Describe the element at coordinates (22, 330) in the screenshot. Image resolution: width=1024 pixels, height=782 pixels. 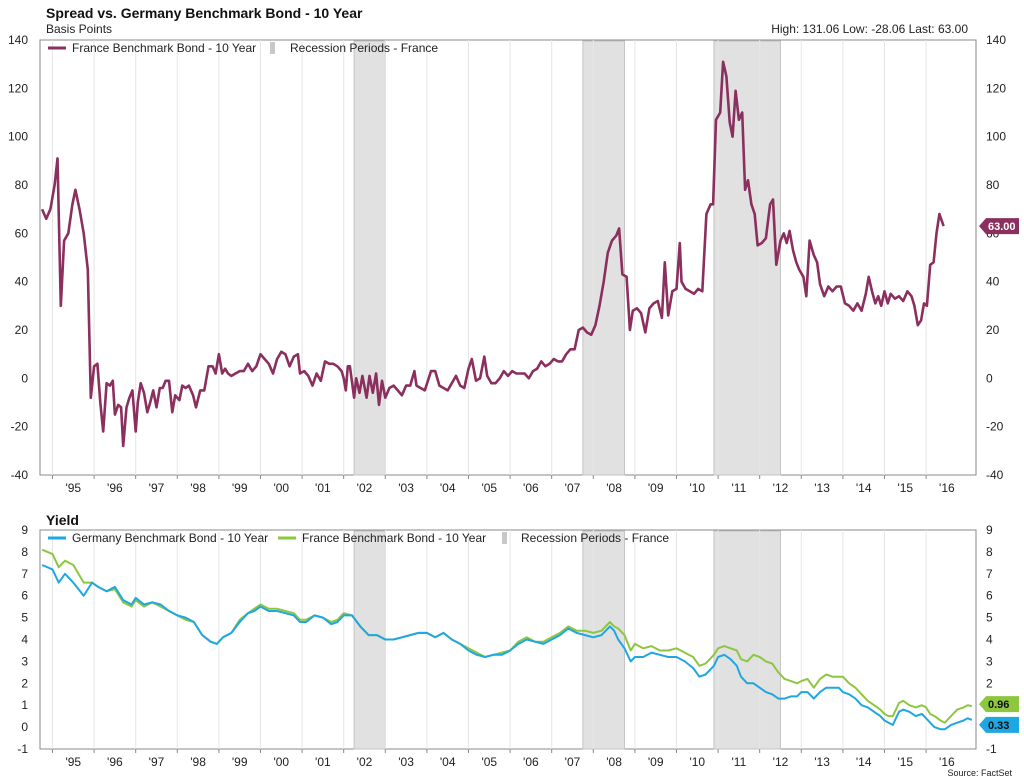
I see `y-tick-label-left: 20` at that location.